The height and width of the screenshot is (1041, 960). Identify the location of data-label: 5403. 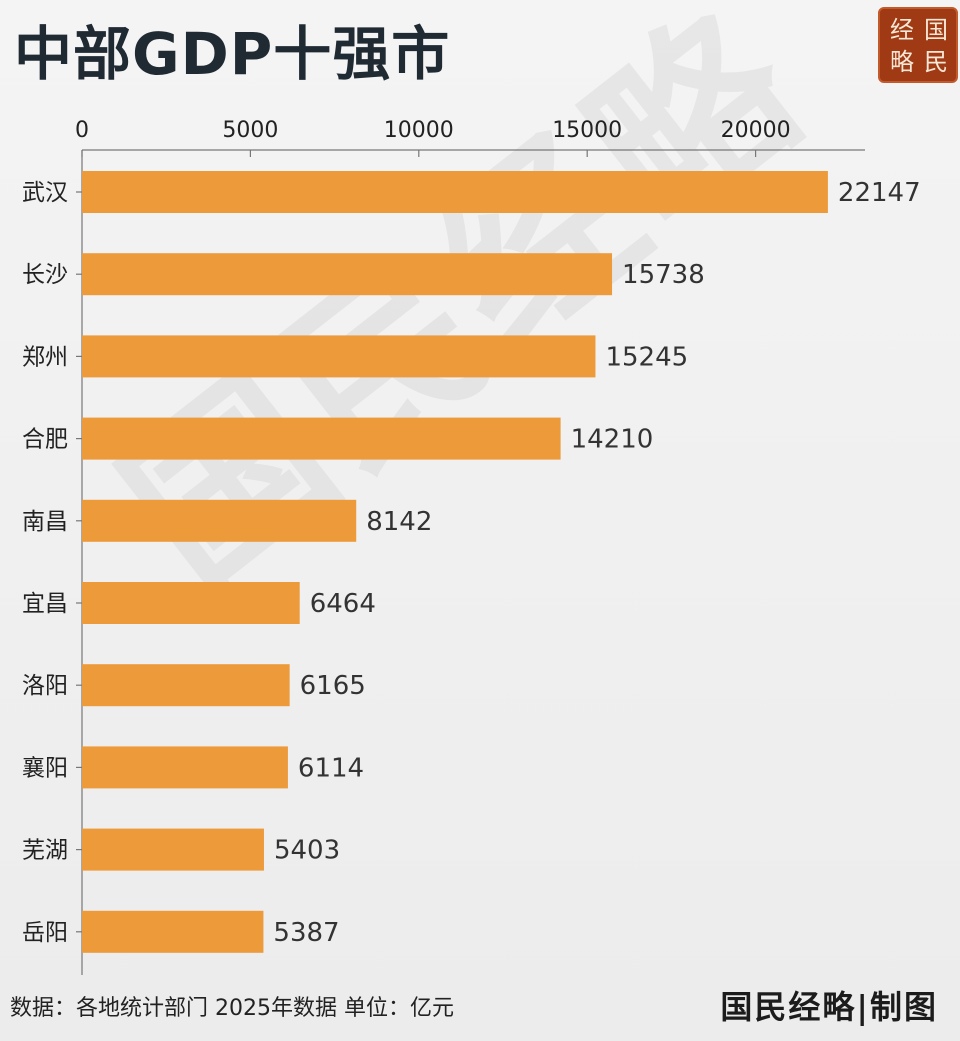
(307, 851).